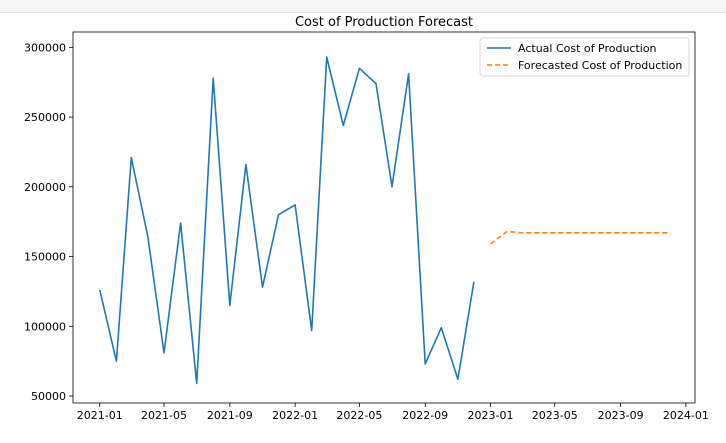 The image size is (726, 443). I want to click on x-tick-label: 2021-05, so click(164, 415).